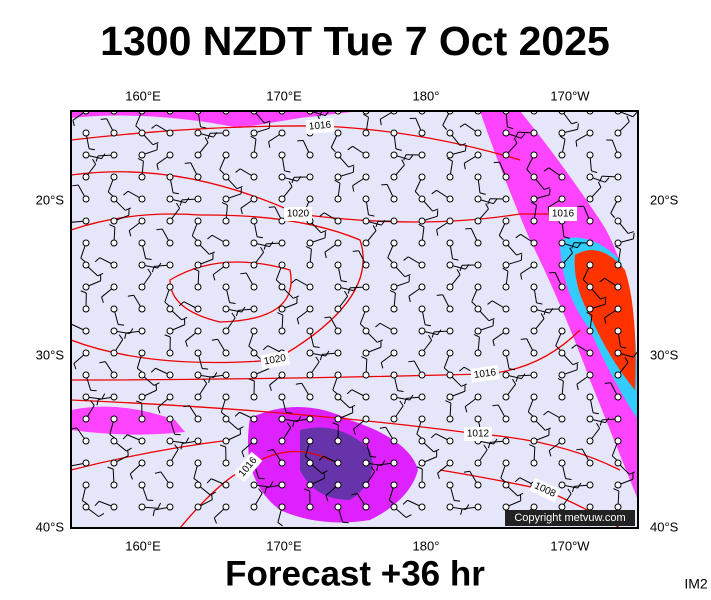  I want to click on isobar-label-text: 1016, so click(563, 214).